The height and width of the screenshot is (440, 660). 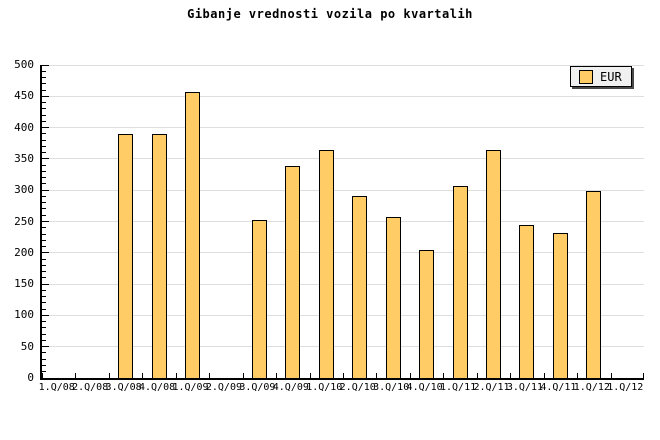 What do you see at coordinates (192, 234) in the screenshot?
I see `bar-1q09` at bounding box center [192, 234].